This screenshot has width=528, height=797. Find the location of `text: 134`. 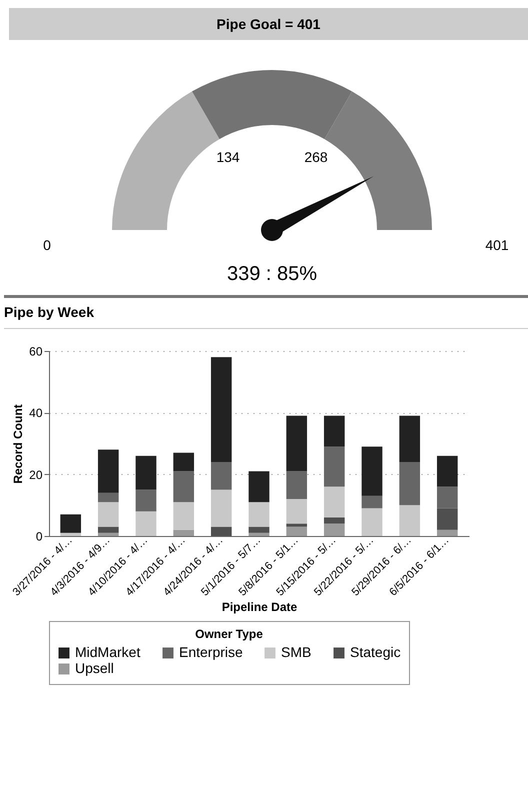

text: 134 is located at coordinates (228, 156).